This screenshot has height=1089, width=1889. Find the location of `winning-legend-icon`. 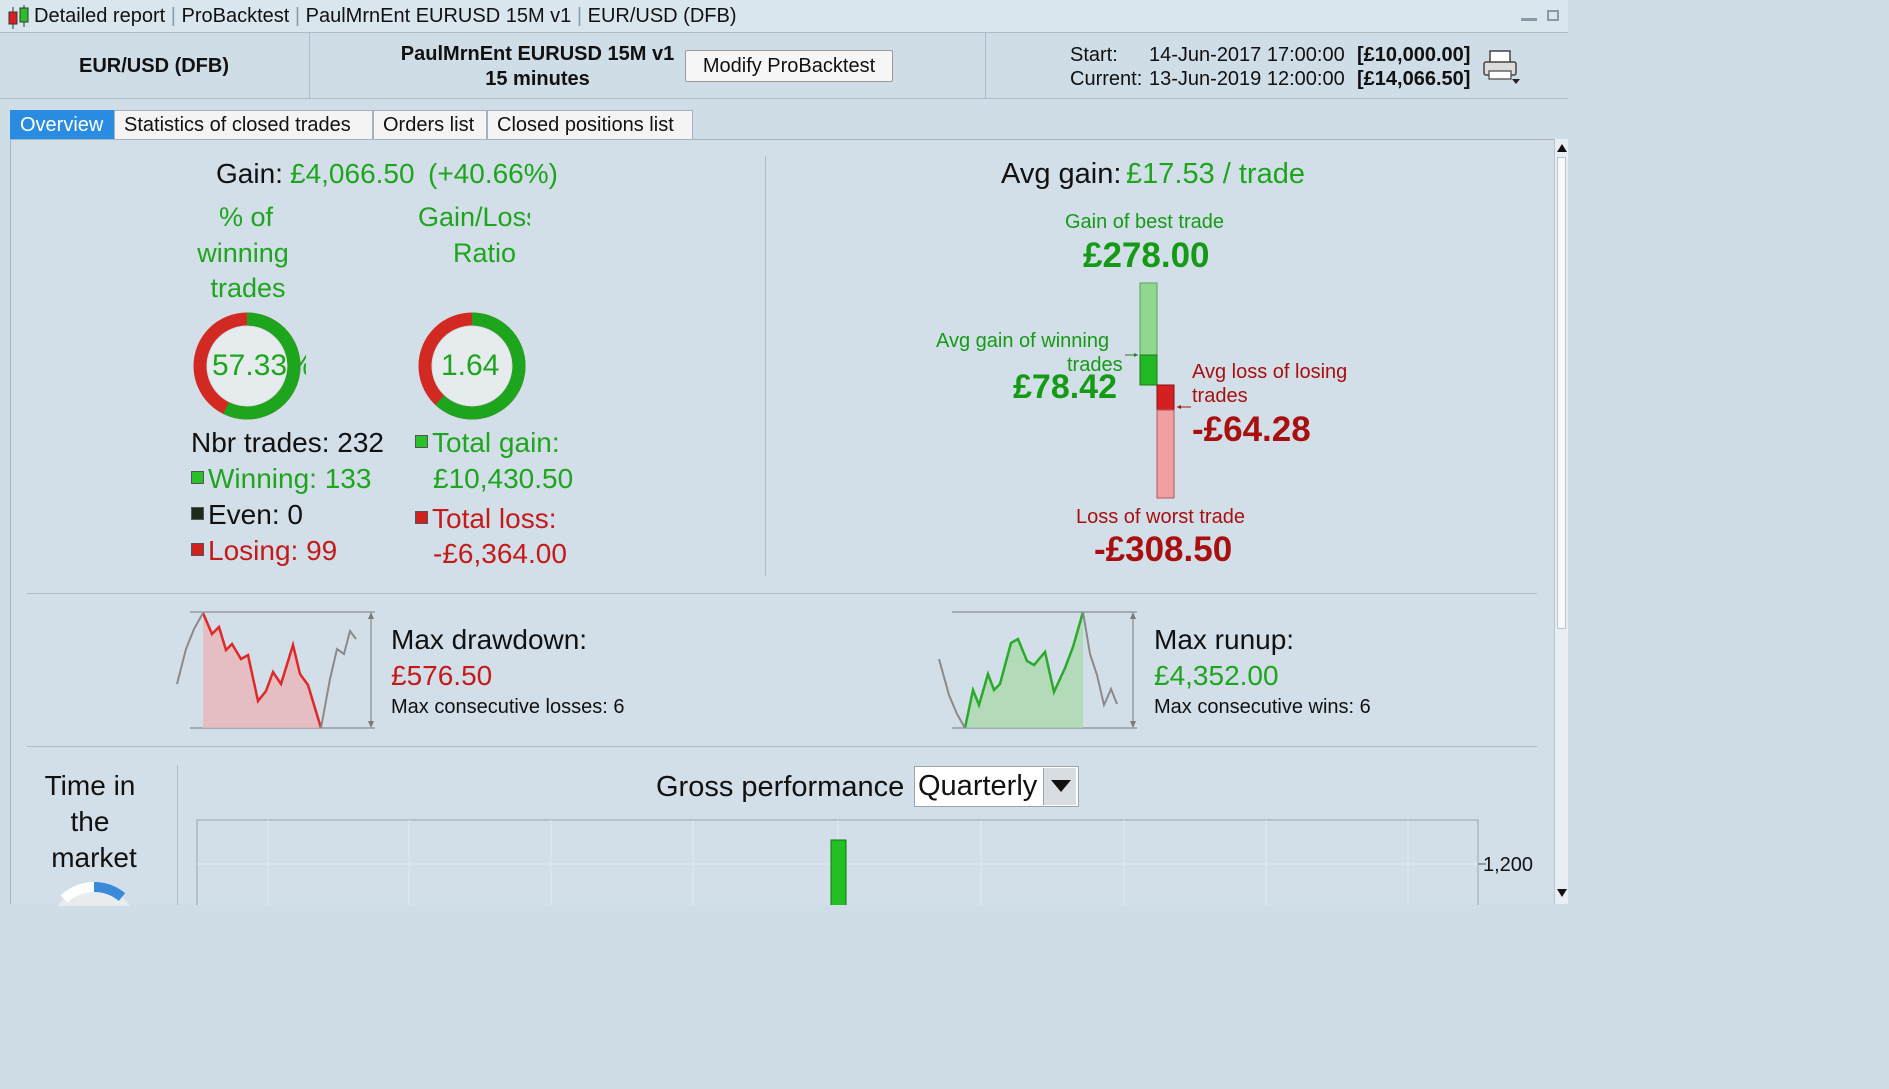

winning-legend-icon is located at coordinates (197, 478).